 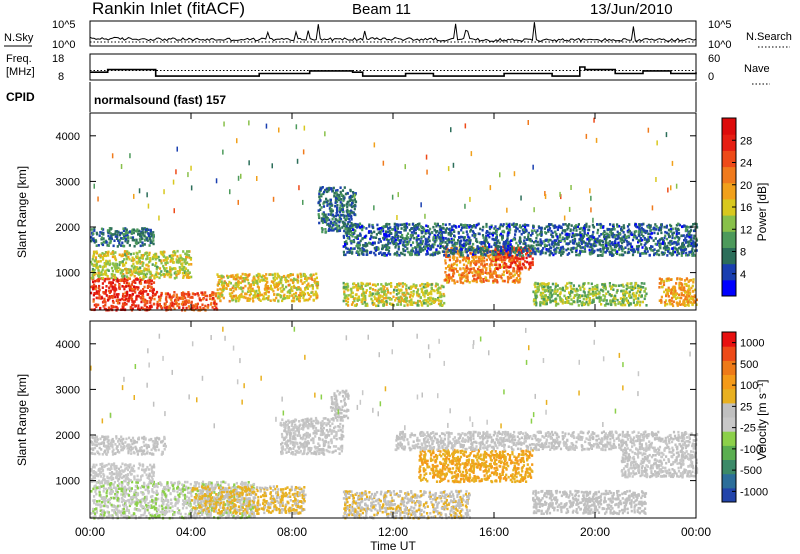 I want to click on freq-left-tick-bottom: 8, so click(x=61, y=77).